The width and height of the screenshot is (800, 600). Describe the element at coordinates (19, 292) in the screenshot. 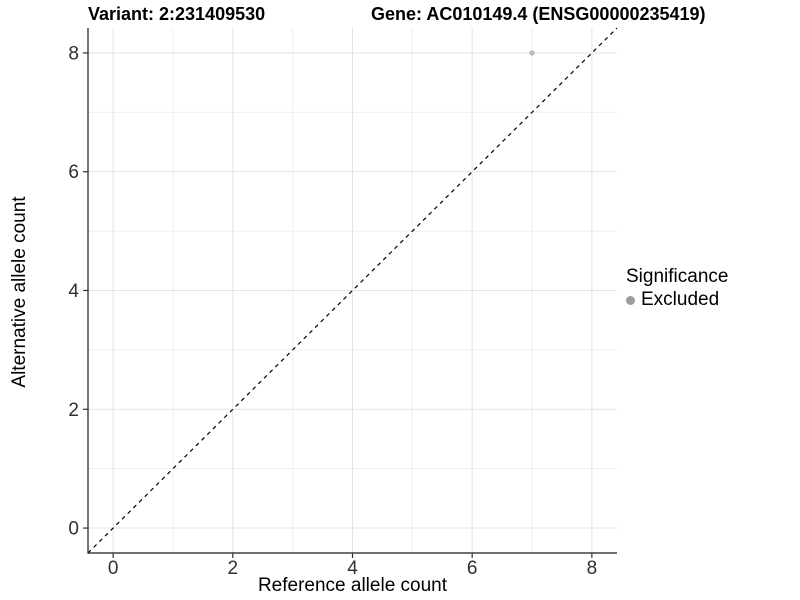

I see `y-axis-title: Alternative allele count` at that location.